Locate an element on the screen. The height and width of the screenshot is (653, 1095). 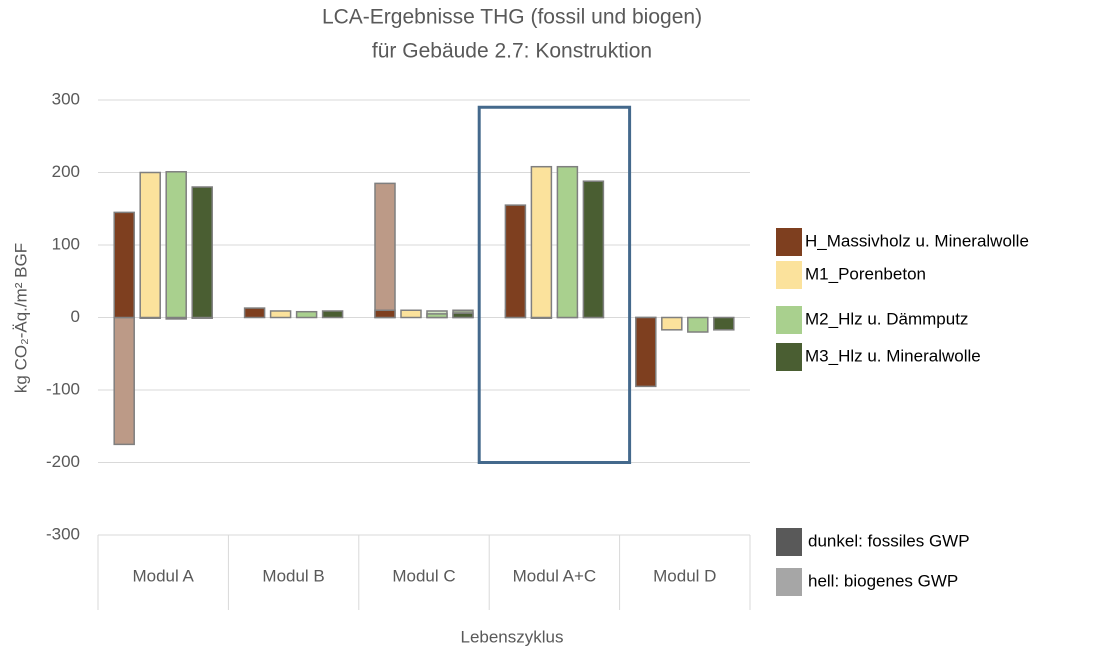
legend-label: H_Massivholz u. Mineralwolle is located at coordinates (917, 240).